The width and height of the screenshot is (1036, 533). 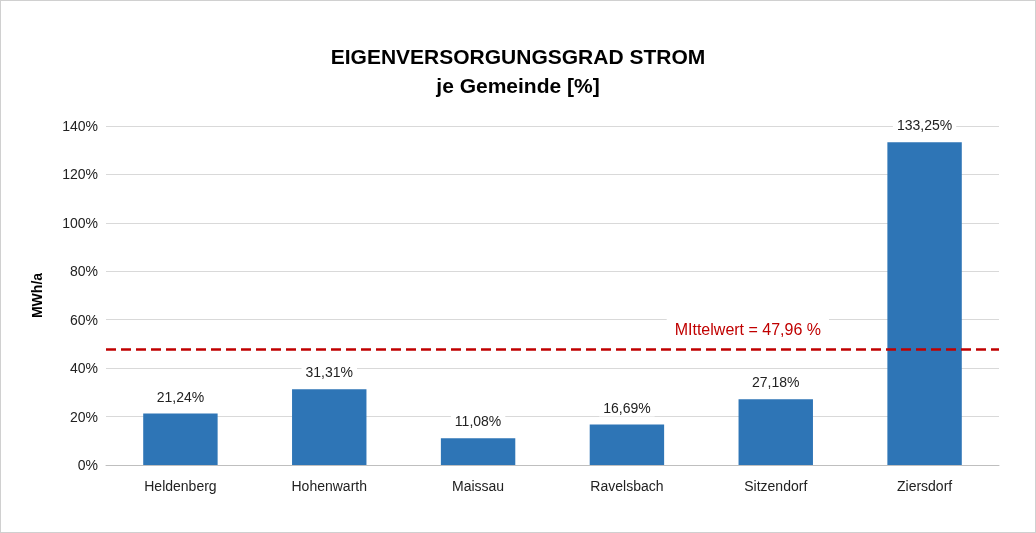 What do you see at coordinates (180, 486) in the screenshot?
I see `x-tick-label: Heldenberg` at bounding box center [180, 486].